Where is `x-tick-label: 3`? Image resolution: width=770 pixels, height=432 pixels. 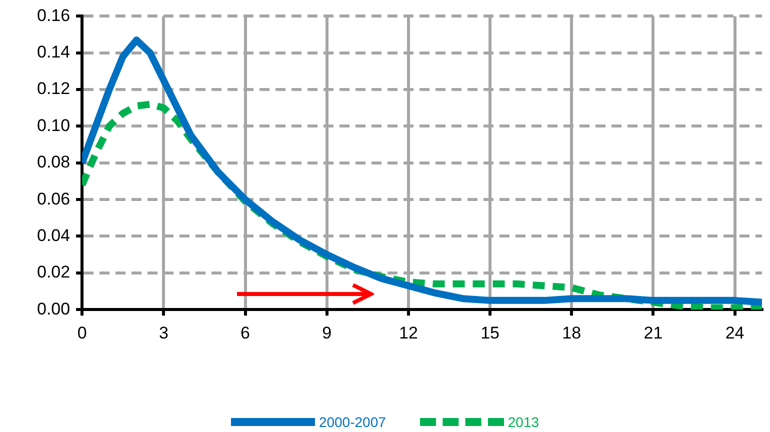 x-tick-label: 3 is located at coordinates (163, 332).